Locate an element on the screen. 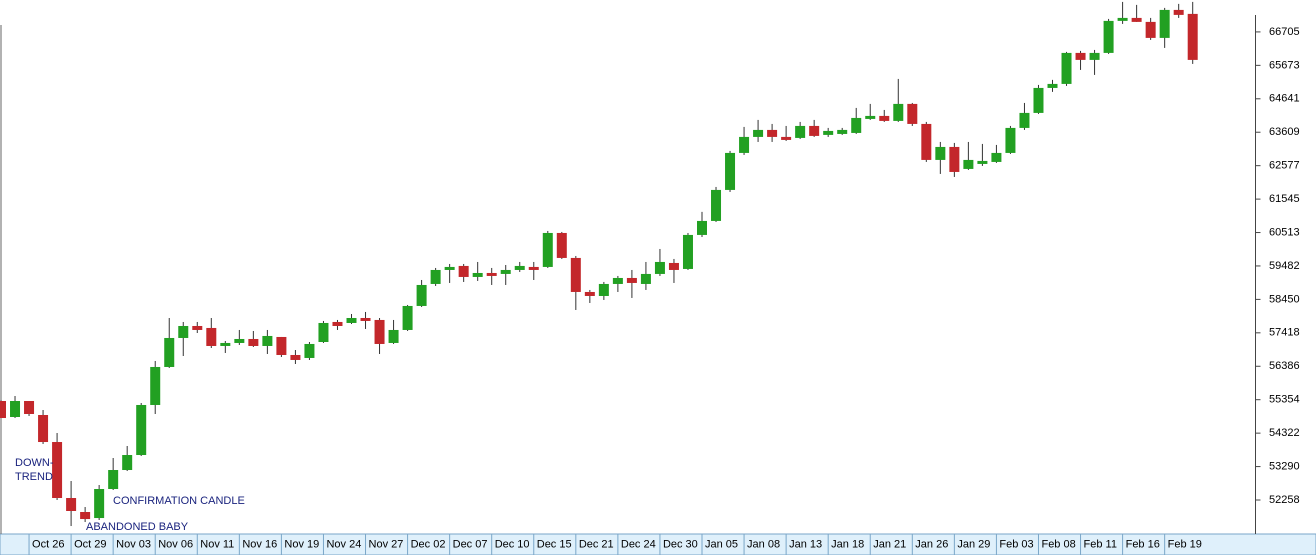 The width and height of the screenshot is (1316, 560). x-tick-label: Jan 08 is located at coordinates (763, 544).